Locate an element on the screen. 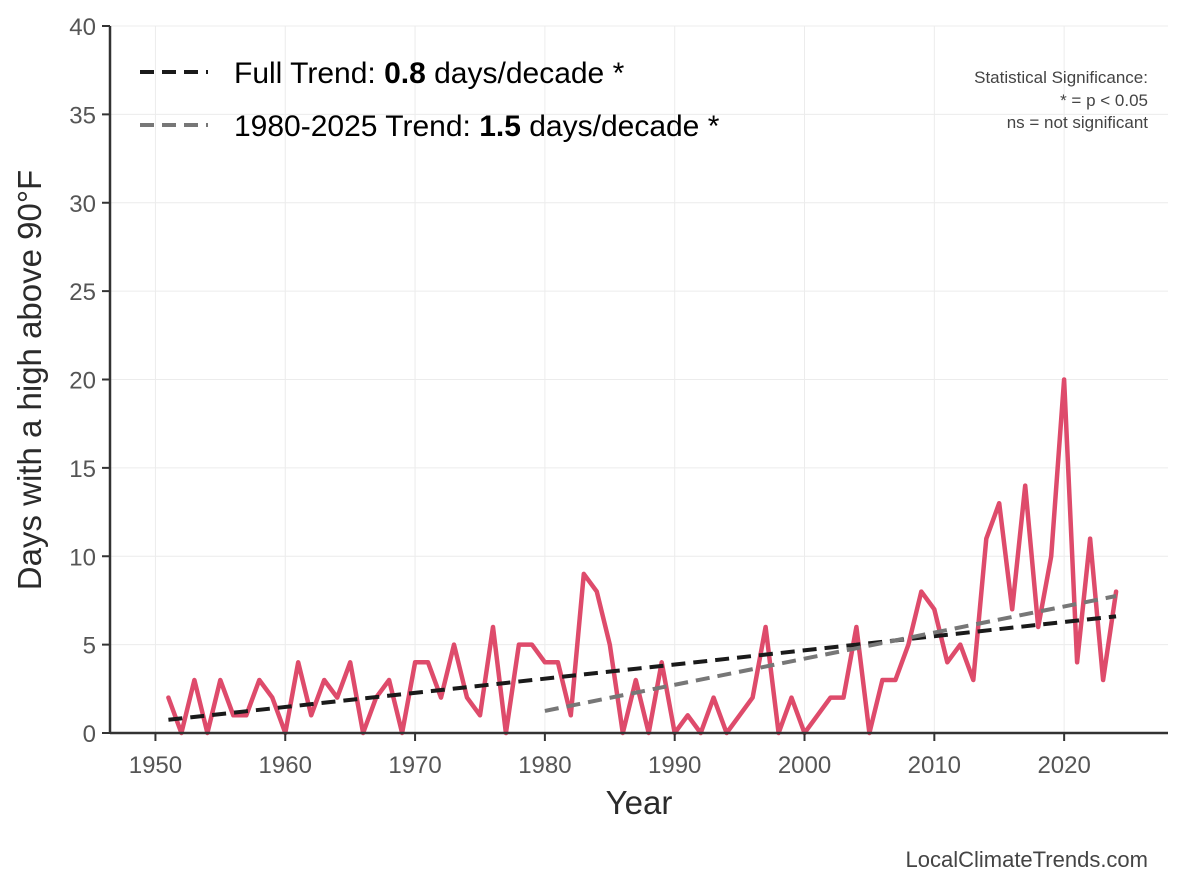 The width and height of the screenshot is (1184, 888). legend-full-suffix: days/decade * is located at coordinates (525, 73).